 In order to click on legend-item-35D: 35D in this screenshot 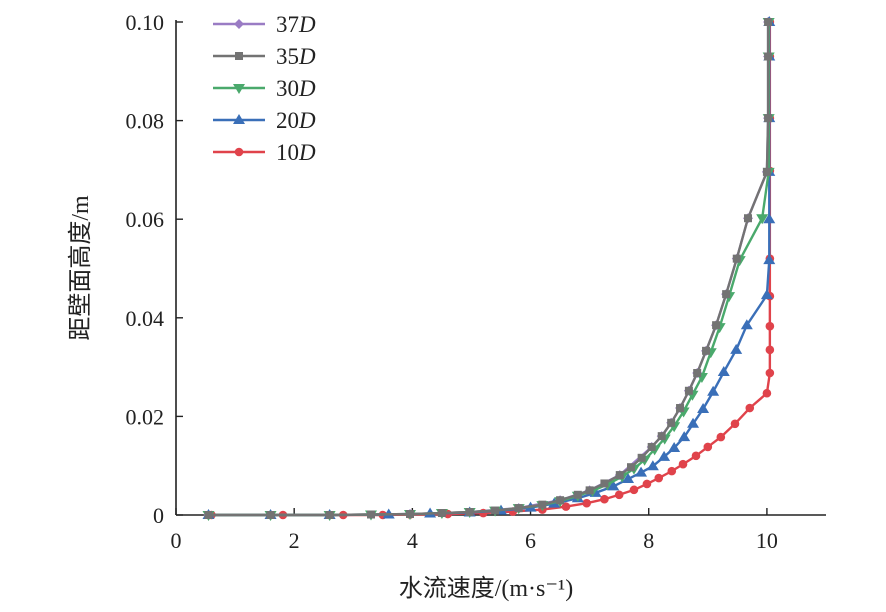, I will do `click(264, 56)`.